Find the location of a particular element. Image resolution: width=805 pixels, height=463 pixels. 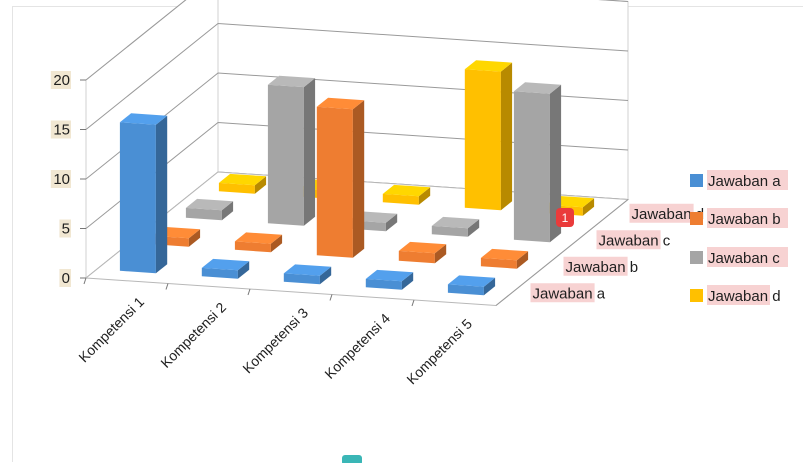

badge-box is located at coordinates (565, 217).